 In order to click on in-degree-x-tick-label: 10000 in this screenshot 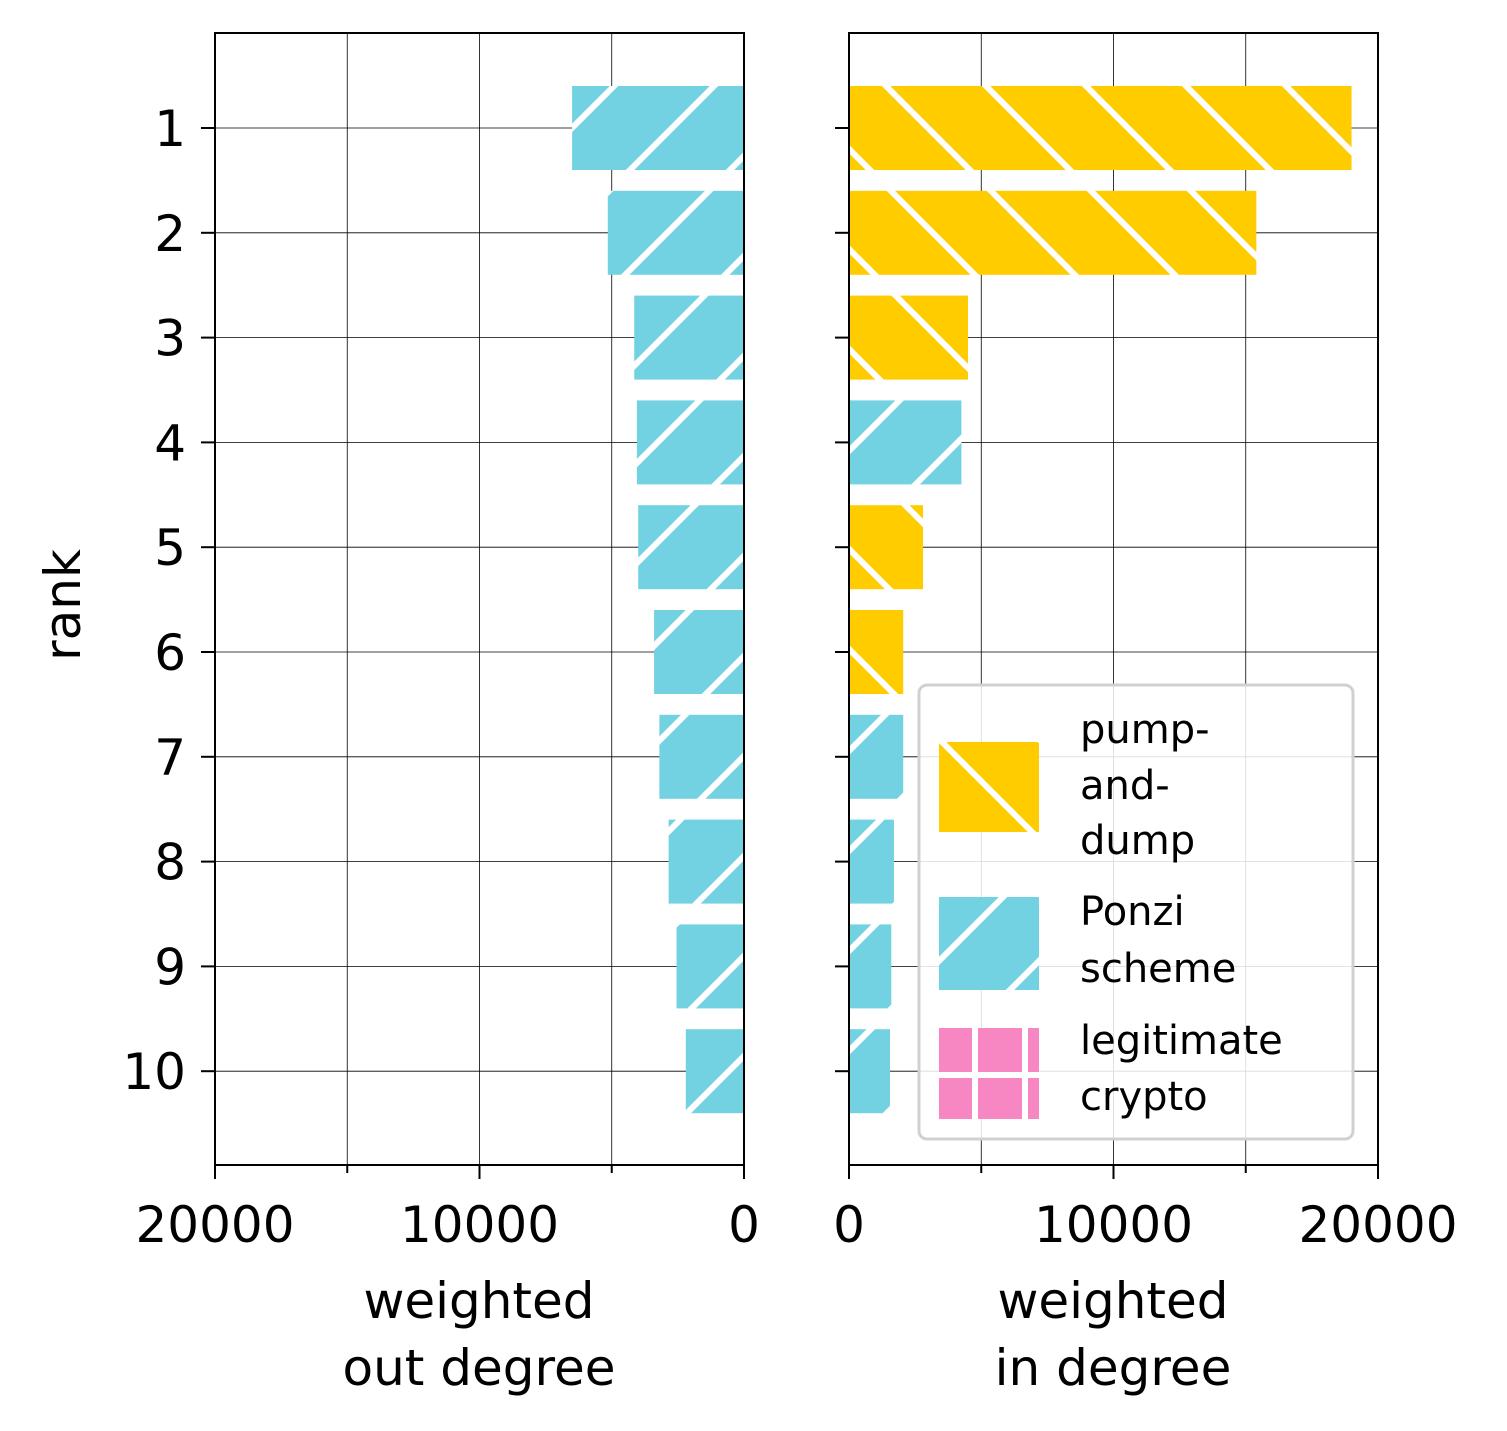, I will do `click(1113, 1225)`.